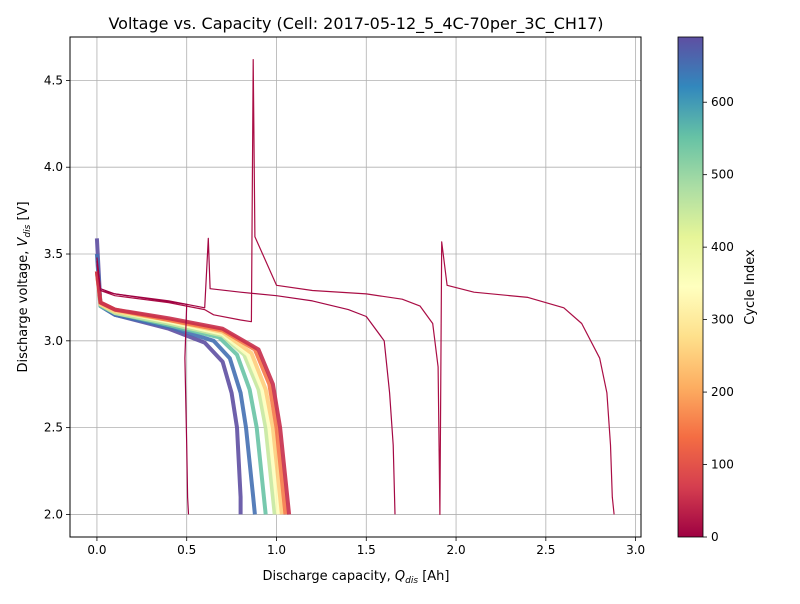 Image resolution: width=800 pixels, height=604 pixels. Describe the element at coordinates (53, 514) in the screenshot. I see `y-tick-label: 2.0` at that location.